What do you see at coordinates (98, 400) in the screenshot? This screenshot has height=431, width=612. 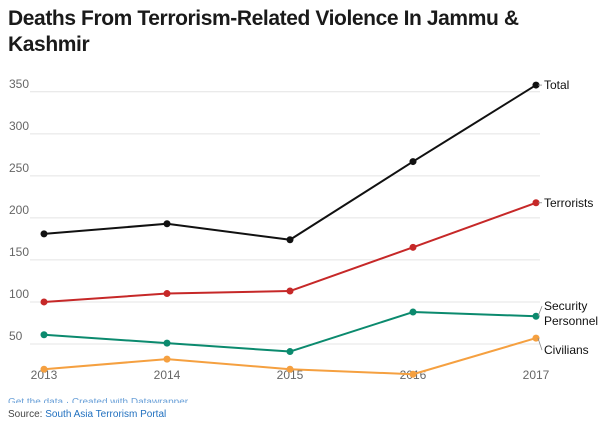 I see `credits-link: Get the data · Created with Datawrapper` at bounding box center [98, 400].